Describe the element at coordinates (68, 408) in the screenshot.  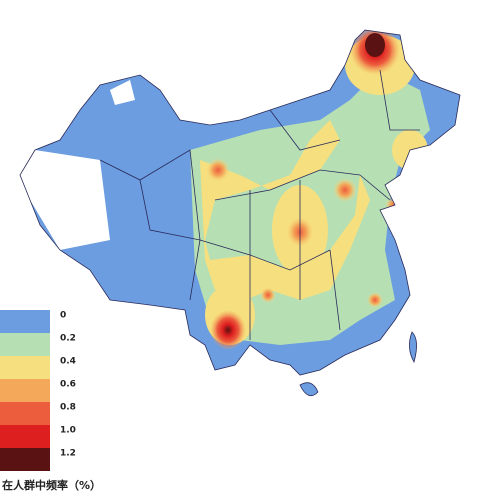
I see `legend-label: 0.8` at that location.